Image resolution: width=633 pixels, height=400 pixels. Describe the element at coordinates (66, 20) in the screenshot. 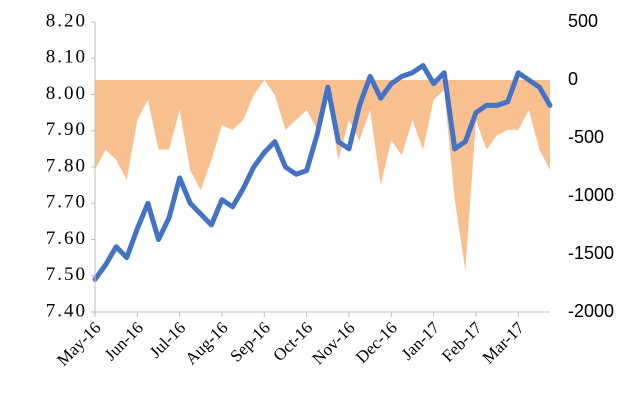

I see `y-tick-label: 8.20` at that location.